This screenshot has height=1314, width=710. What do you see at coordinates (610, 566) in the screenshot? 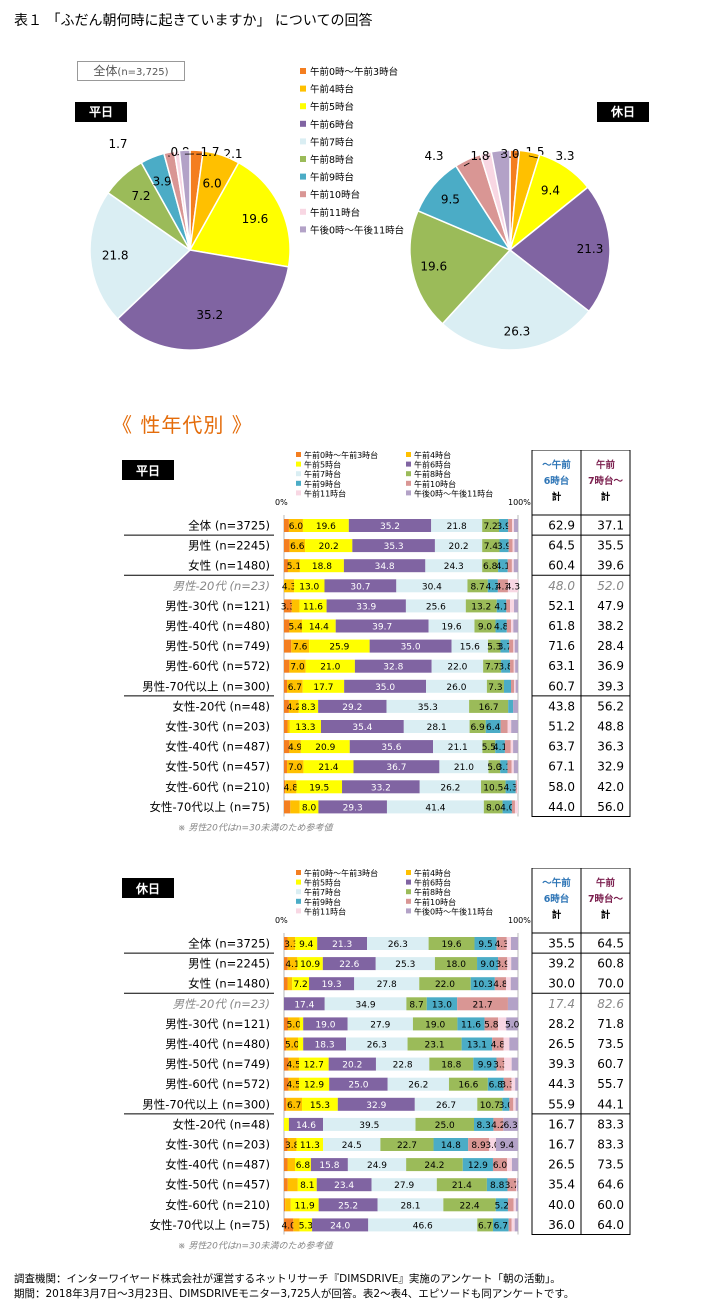
I see `sum-late-2: 39.6` at bounding box center [610, 566].